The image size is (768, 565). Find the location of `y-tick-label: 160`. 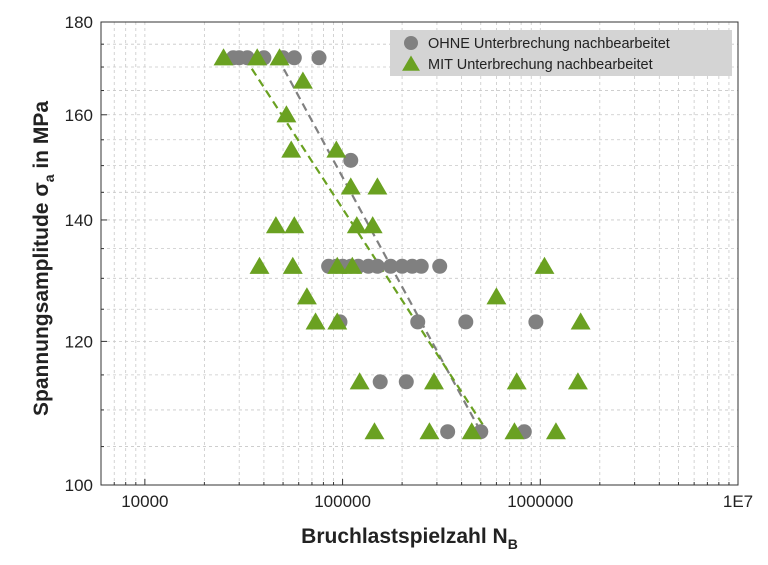

y-tick-label: 160 is located at coordinates (79, 115).